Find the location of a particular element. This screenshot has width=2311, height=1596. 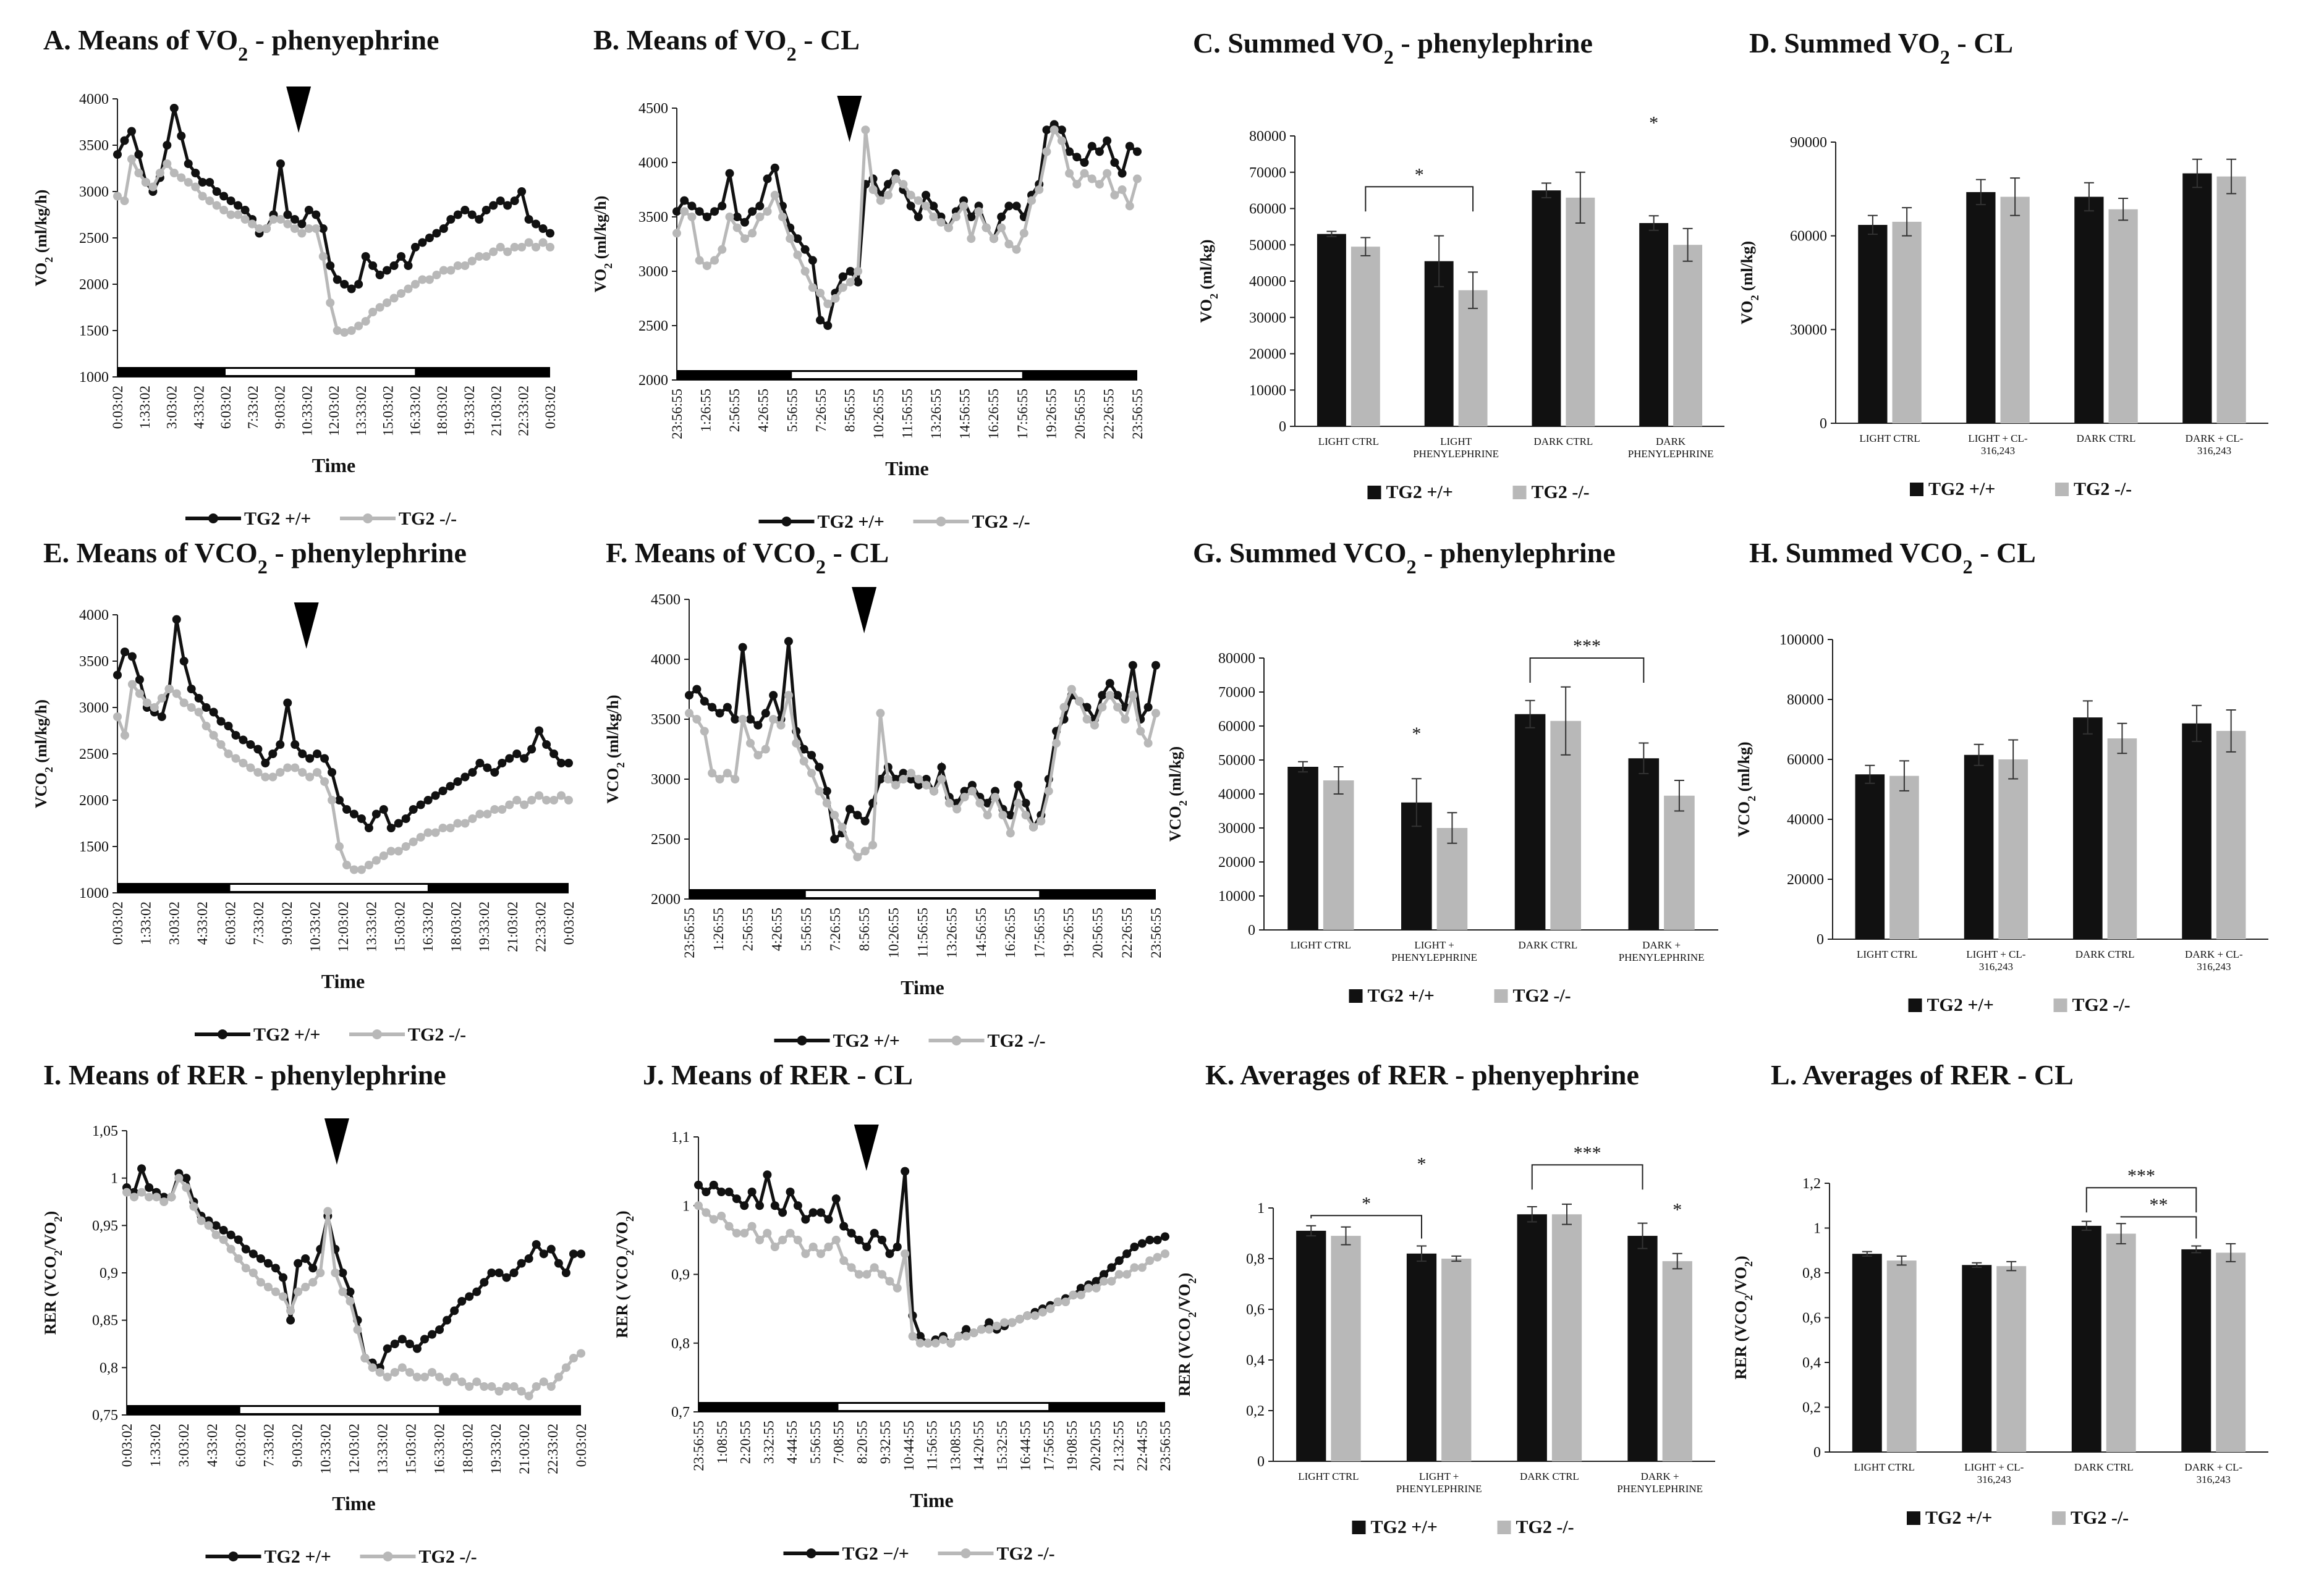

y-tick-label: 3500 is located at coordinates (94, 662).